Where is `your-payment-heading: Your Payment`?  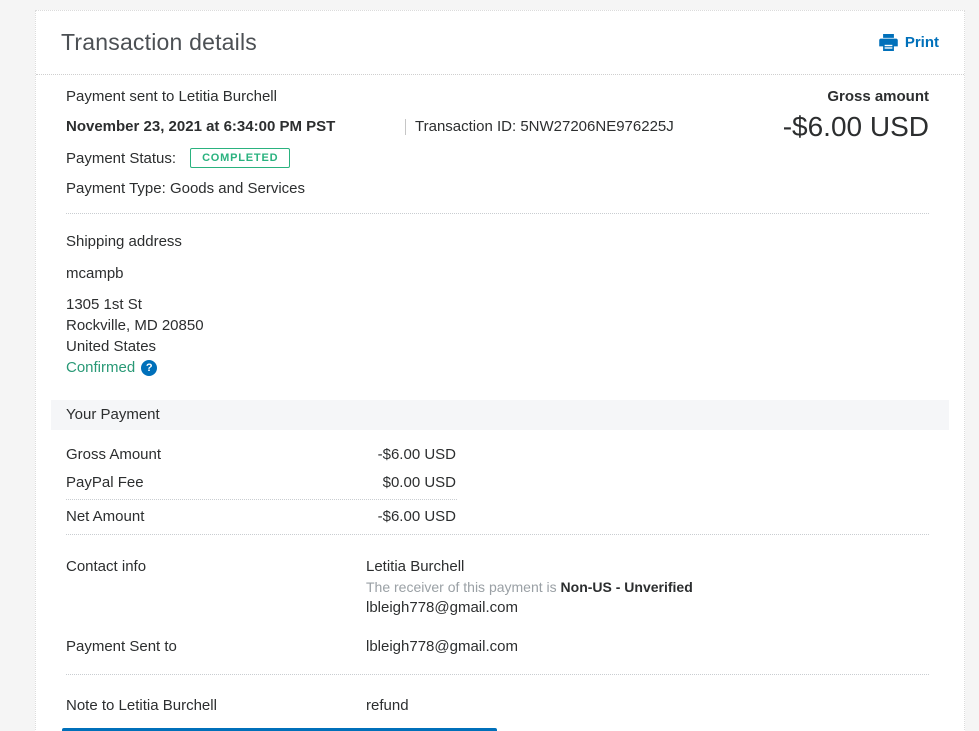
your-payment-heading: Your Payment is located at coordinates (113, 414).